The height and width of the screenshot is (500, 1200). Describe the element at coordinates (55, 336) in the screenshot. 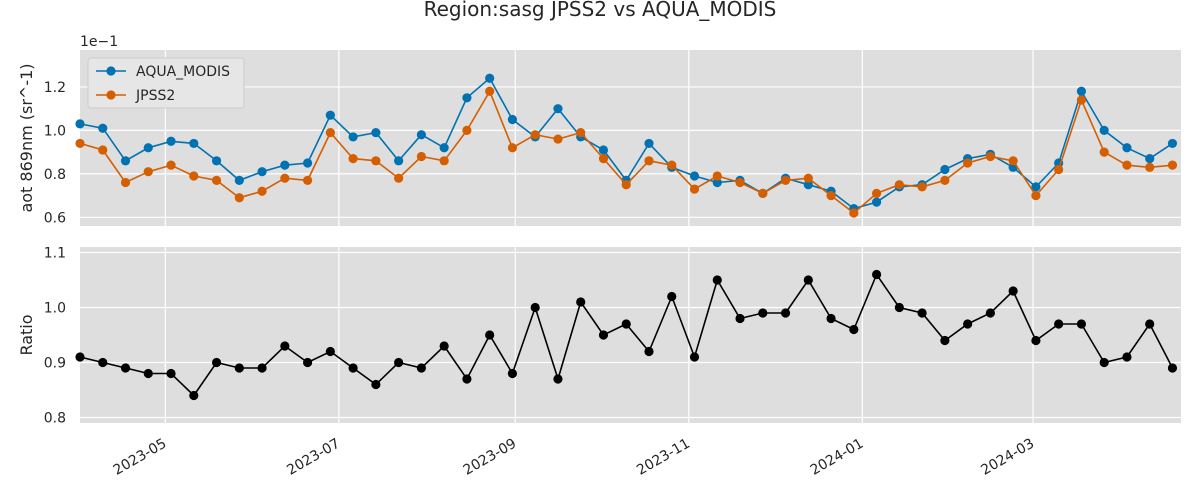

I see `bottom-y-ticks: 0.8 0.9 1.0 1.1` at that location.